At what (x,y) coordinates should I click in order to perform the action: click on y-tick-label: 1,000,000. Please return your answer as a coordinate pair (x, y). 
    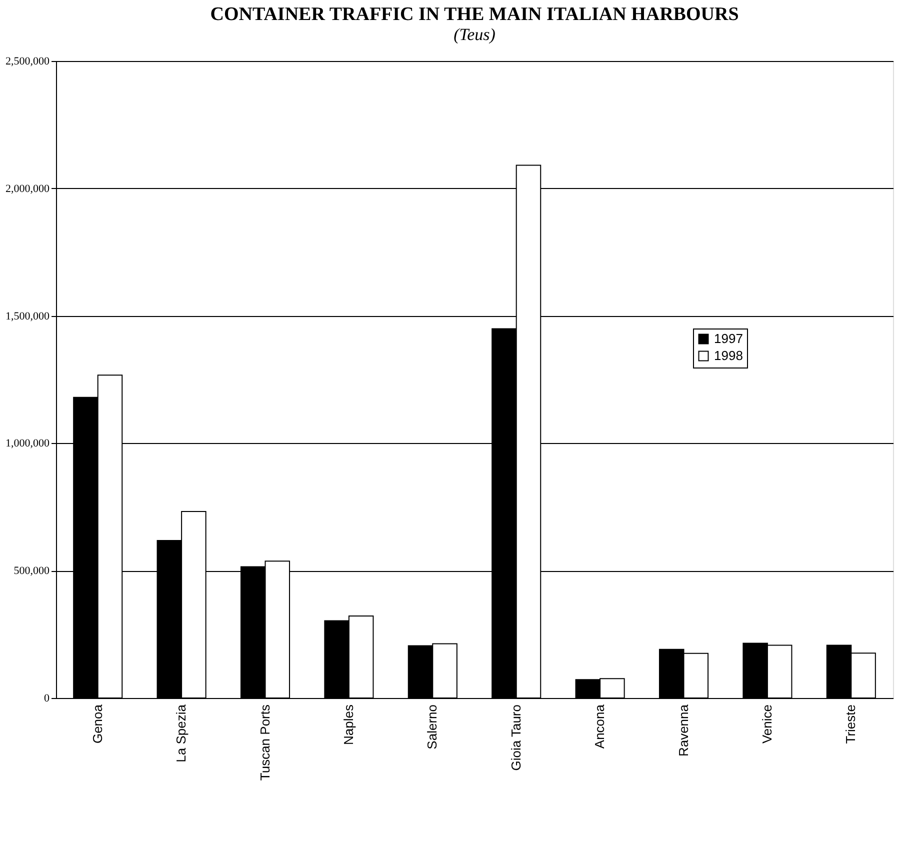
    Looking at the image, I should click on (28, 444).